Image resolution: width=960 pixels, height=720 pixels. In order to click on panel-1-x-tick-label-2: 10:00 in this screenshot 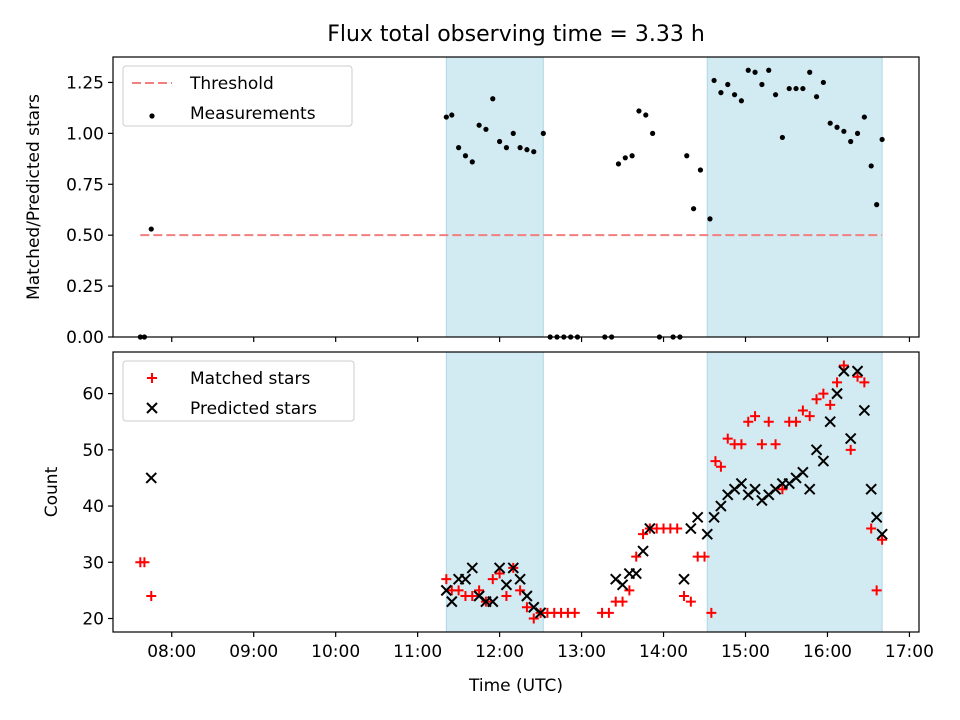, I will do `click(335, 652)`.